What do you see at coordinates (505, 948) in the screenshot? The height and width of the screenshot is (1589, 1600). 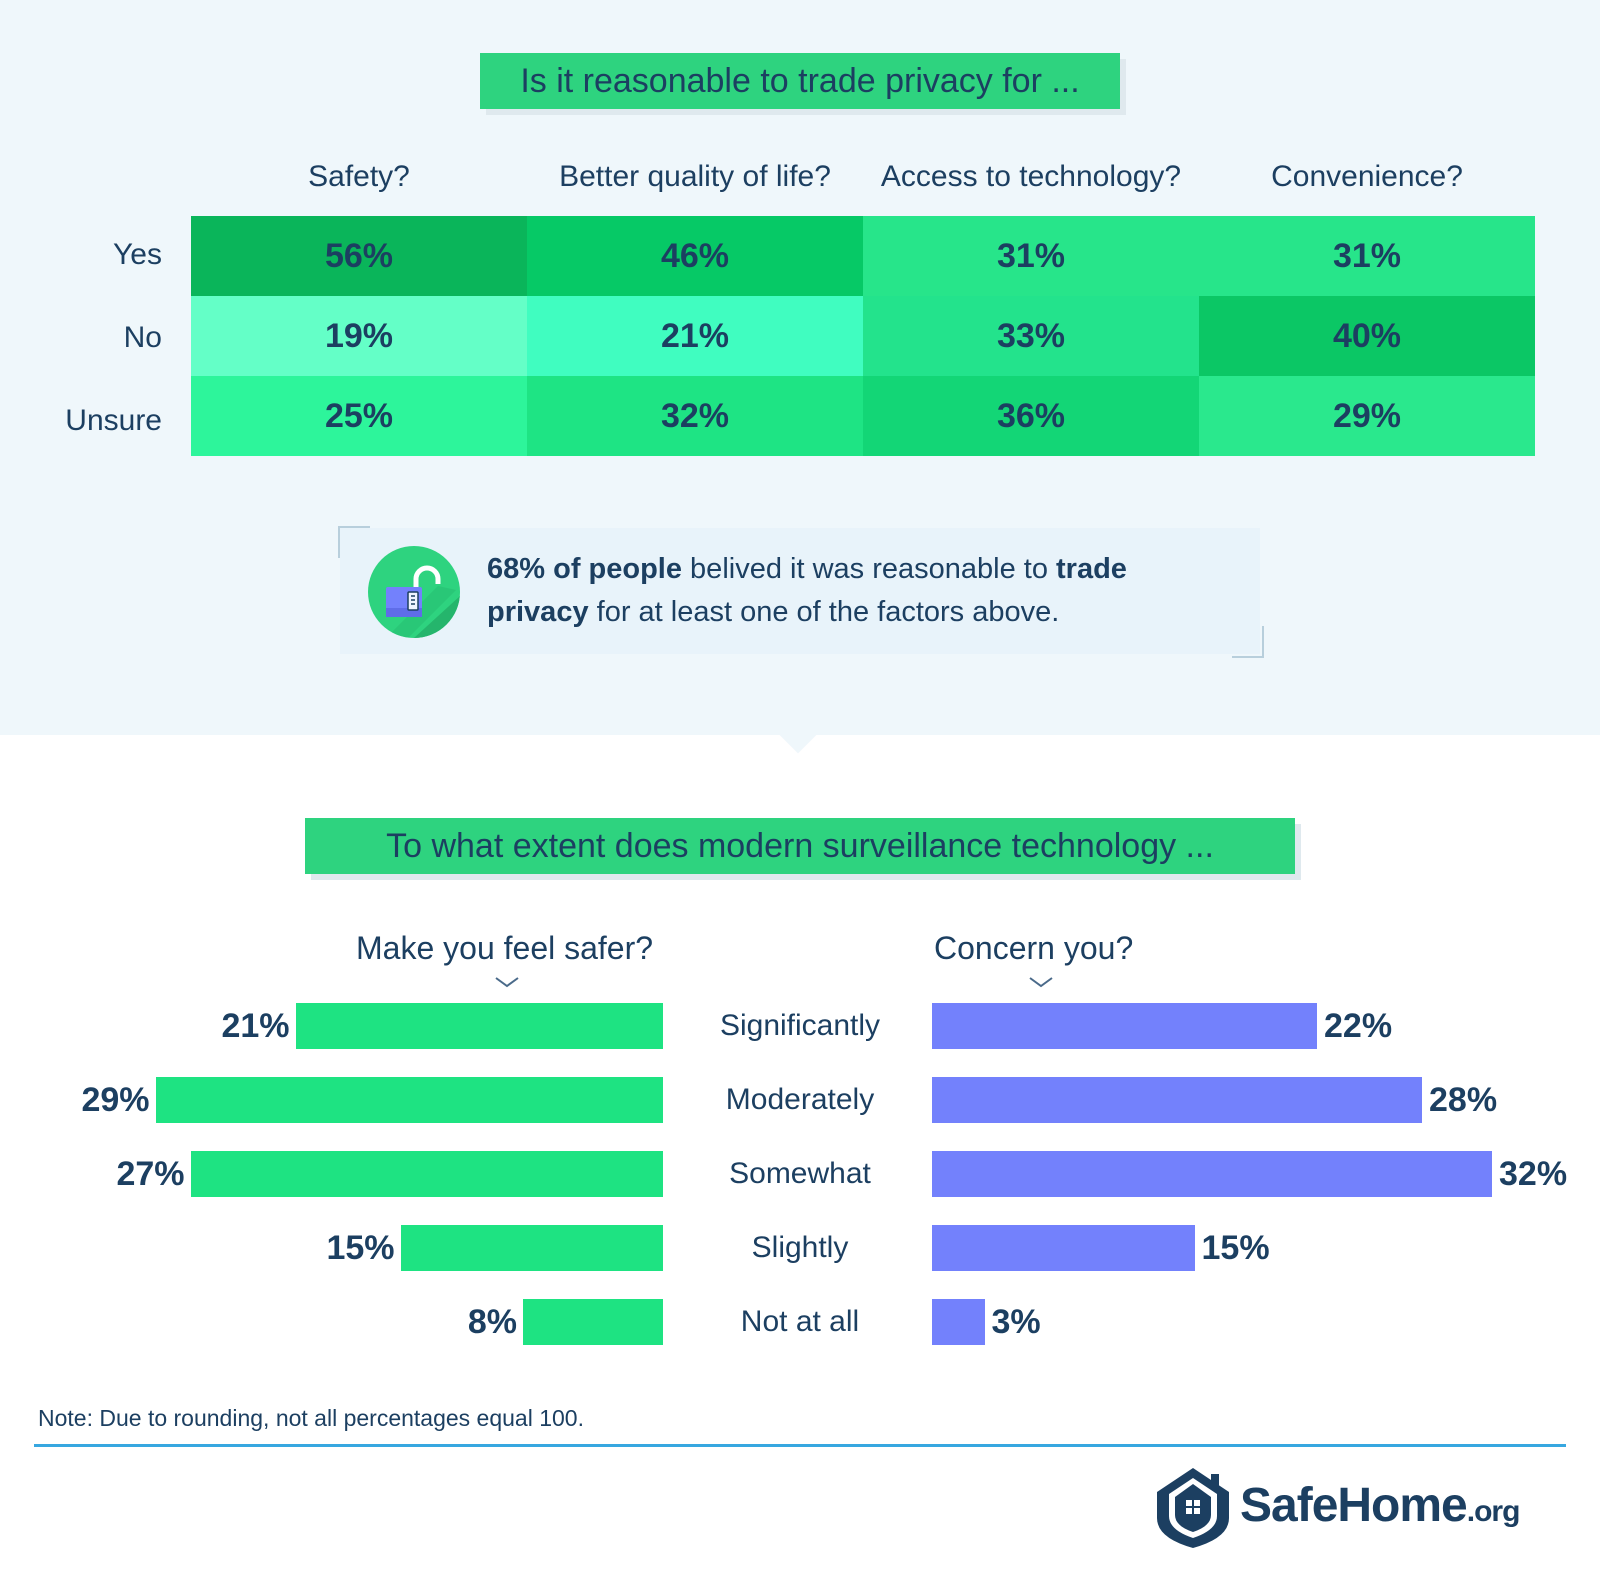 I see `left-question: Make you feel safer?` at bounding box center [505, 948].